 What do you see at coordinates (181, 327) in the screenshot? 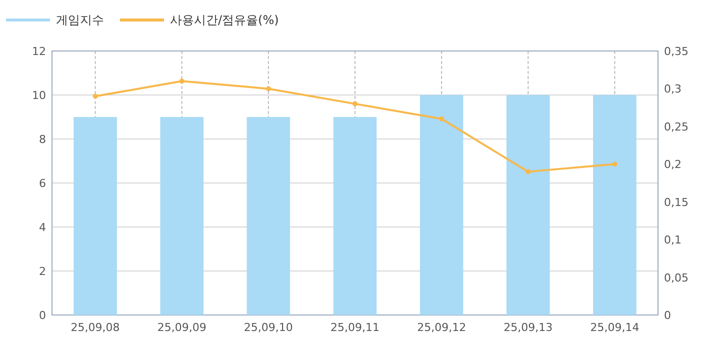
I see `x-tick-label: 25,09,09` at bounding box center [181, 327].